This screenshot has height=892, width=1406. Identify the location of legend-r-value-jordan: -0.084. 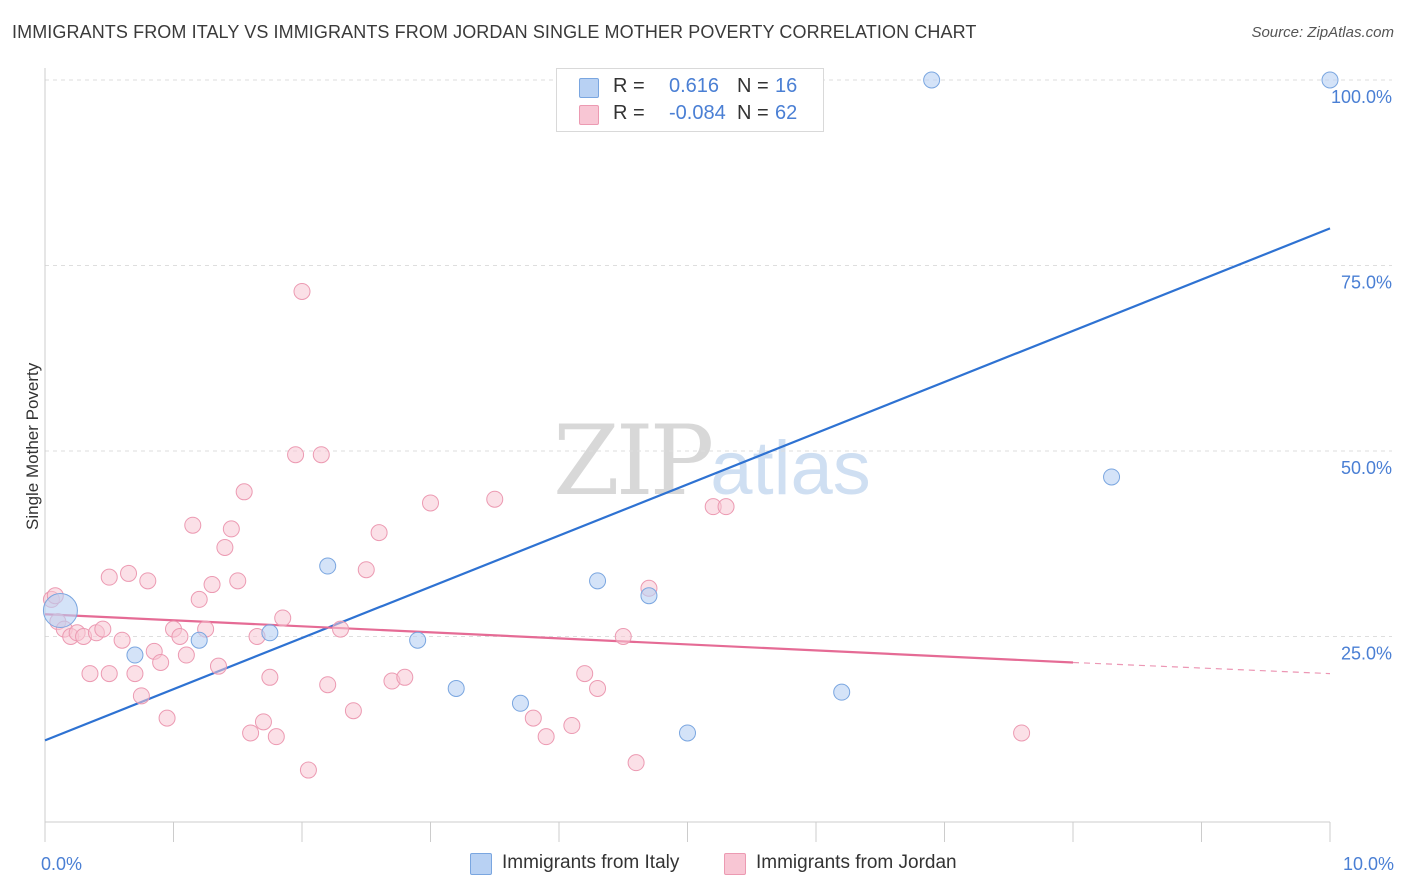
(697, 113).